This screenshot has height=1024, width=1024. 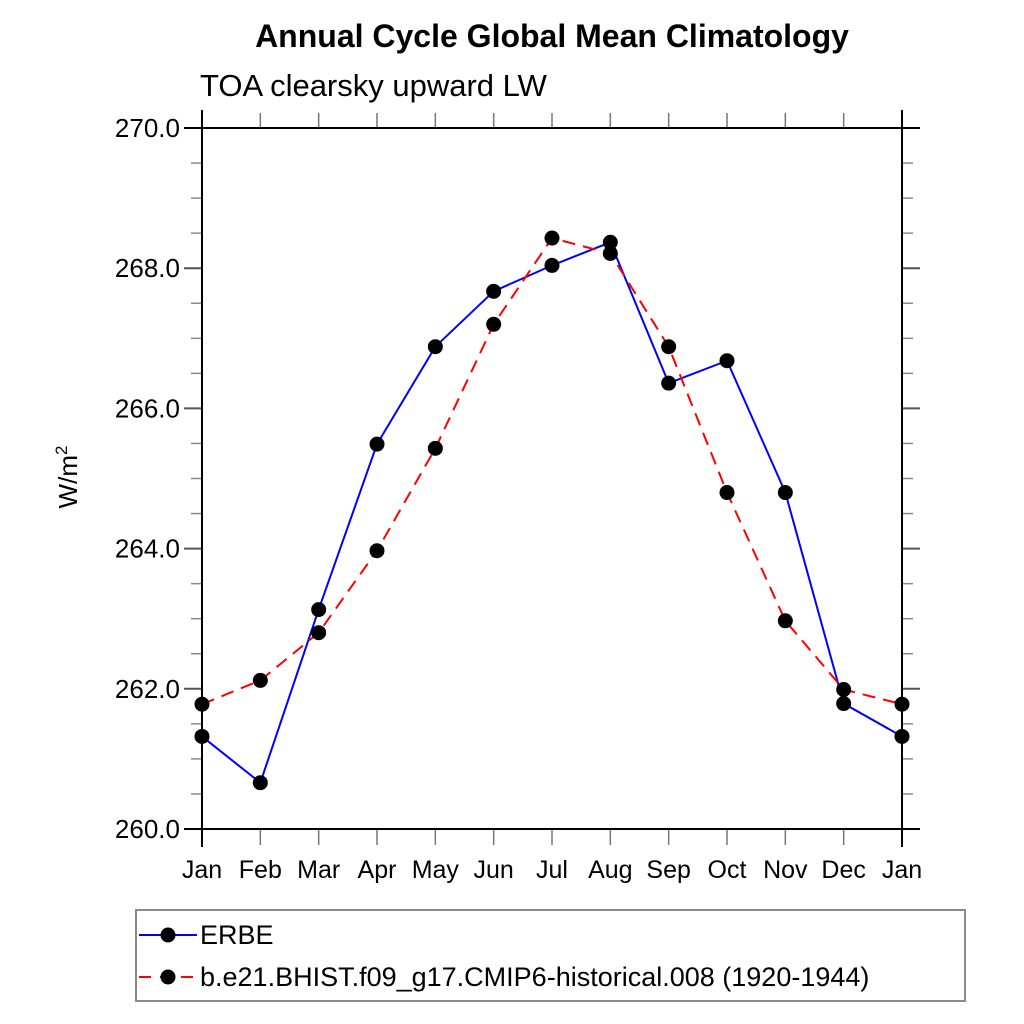 What do you see at coordinates (373, 85) in the screenshot?
I see `chart-subtitle: TOA clearsky upward LW` at bounding box center [373, 85].